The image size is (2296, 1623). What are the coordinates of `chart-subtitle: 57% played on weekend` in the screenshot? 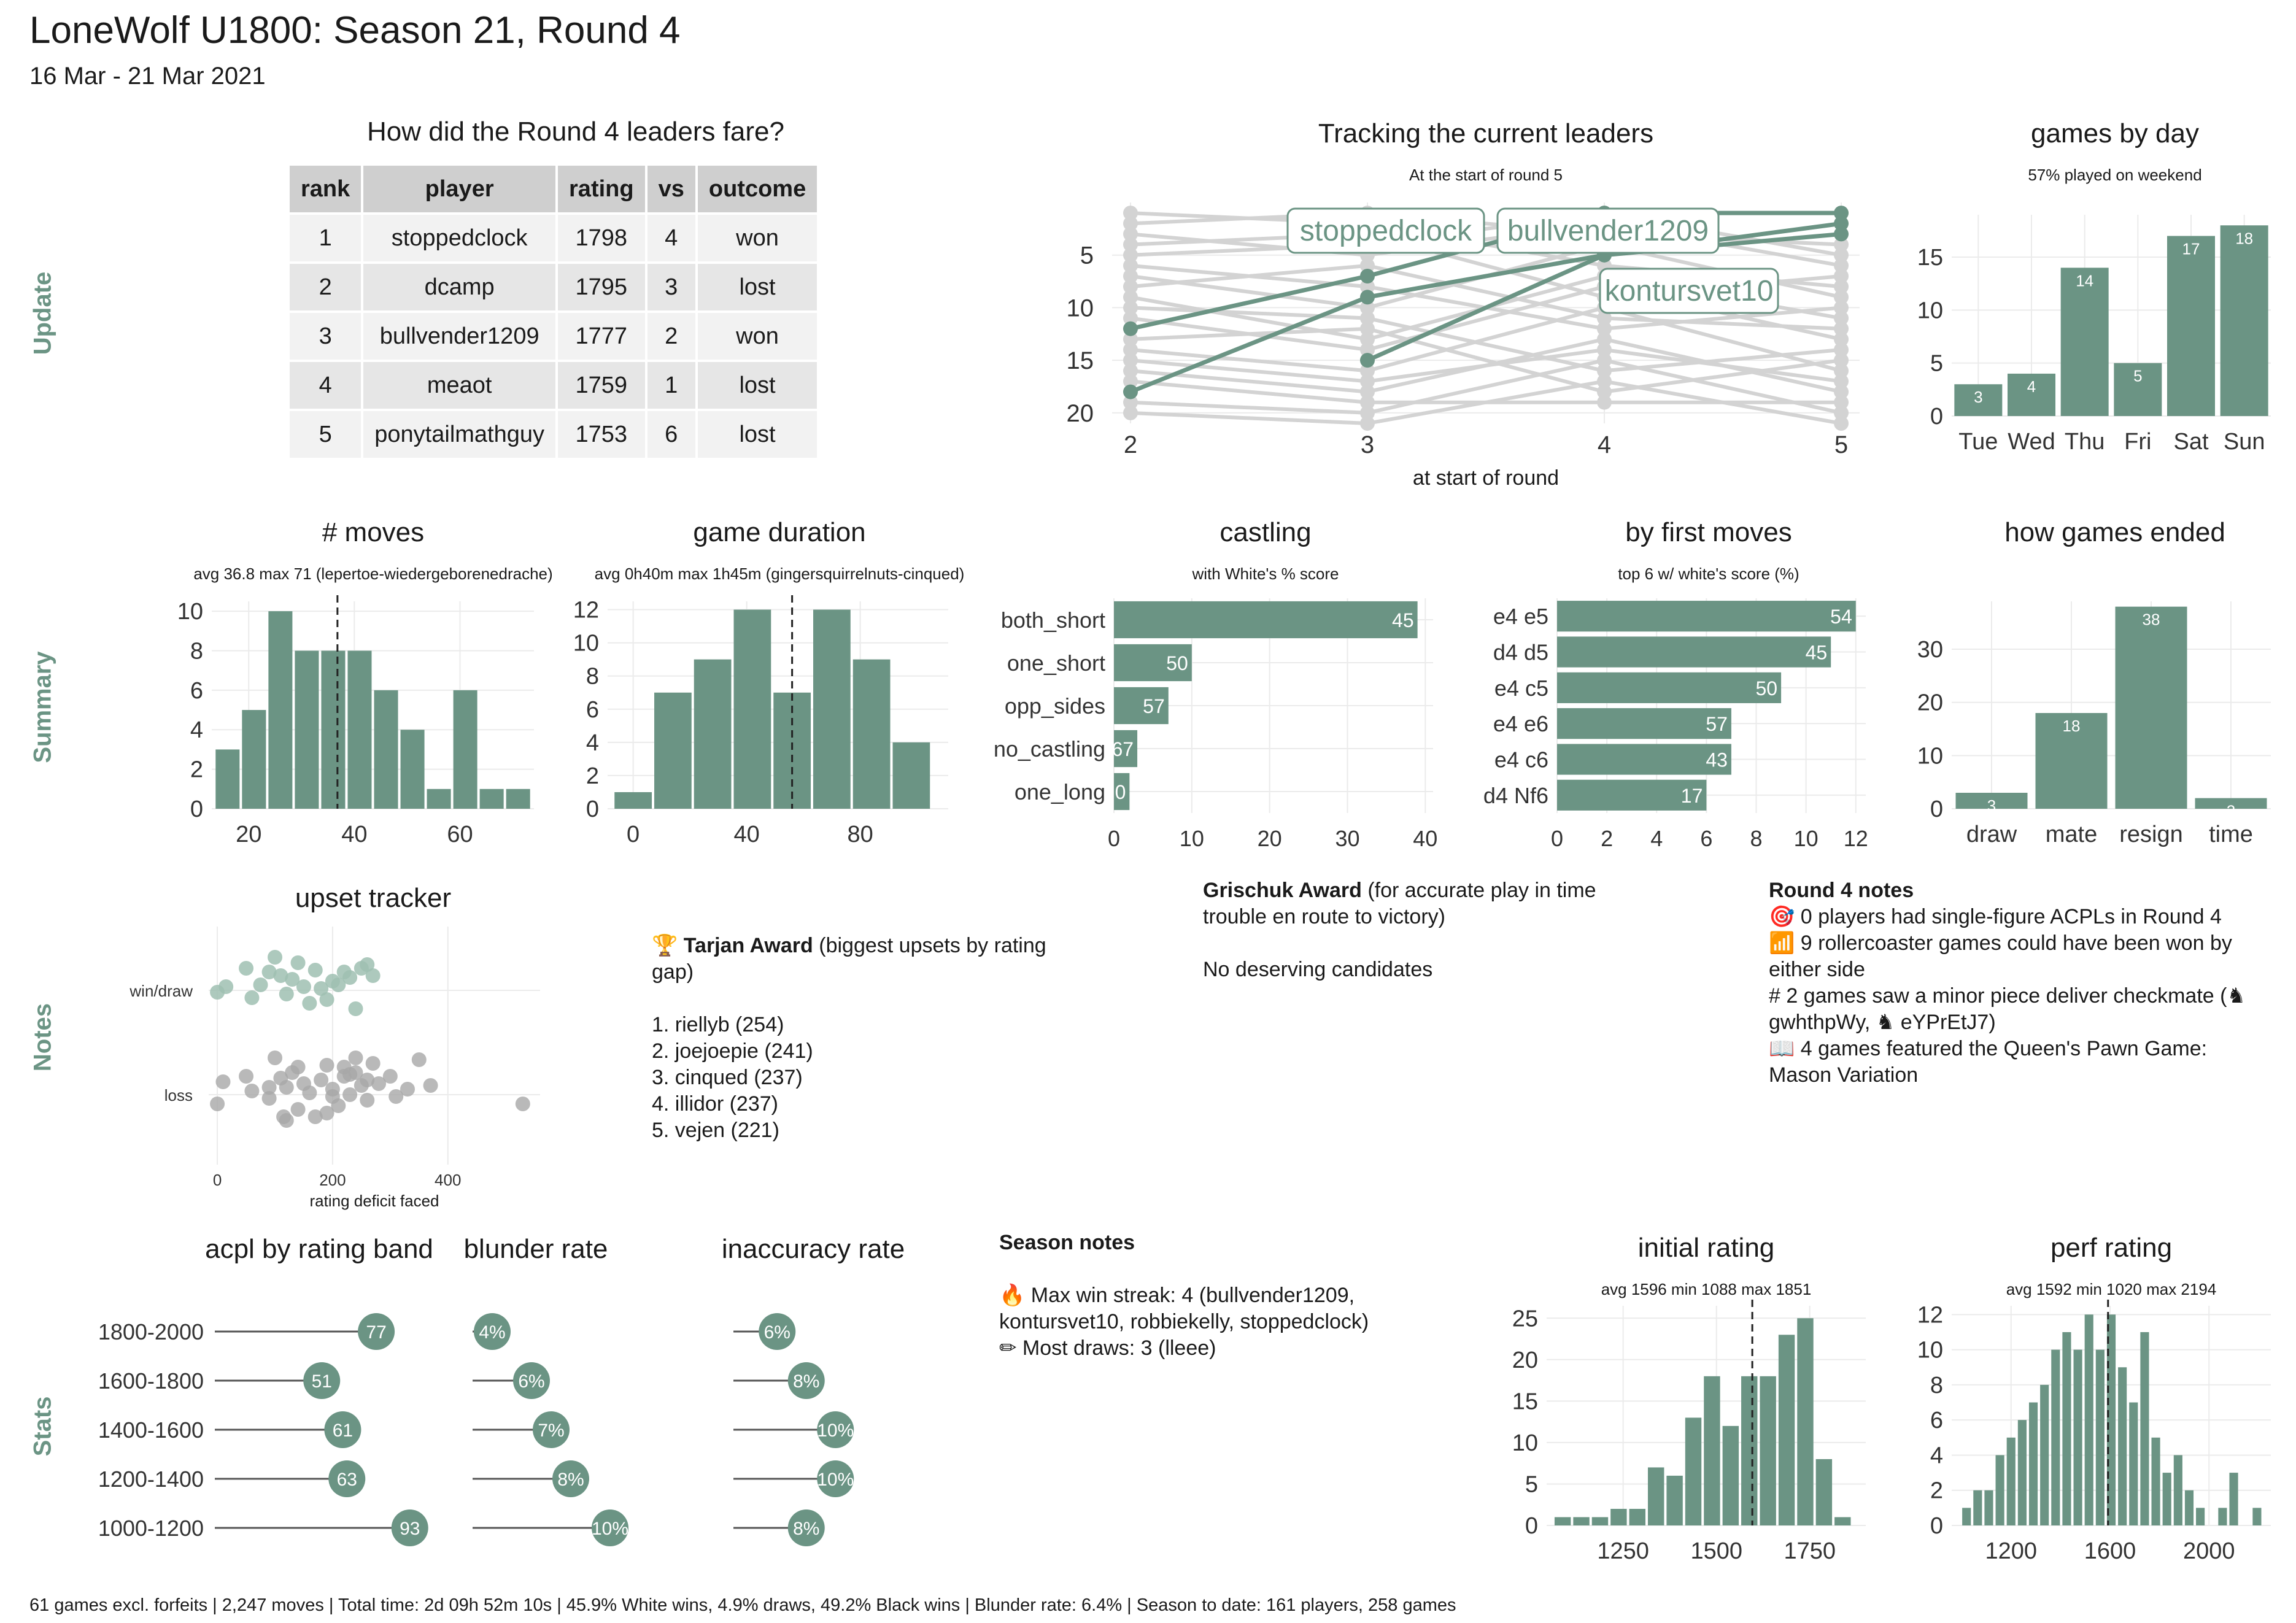 It's located at (2114, 175).